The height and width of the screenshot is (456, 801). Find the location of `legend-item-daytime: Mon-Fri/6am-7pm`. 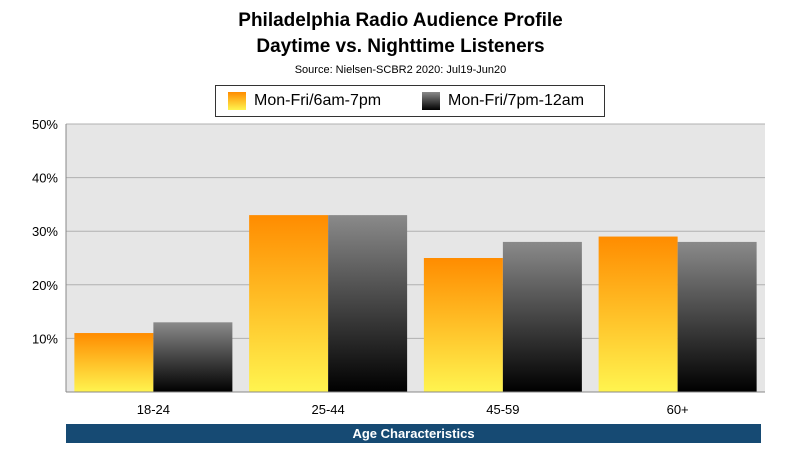

legend-item-daytime: Mon-Fri/6am-7pm is located at coordinates (304, 101).